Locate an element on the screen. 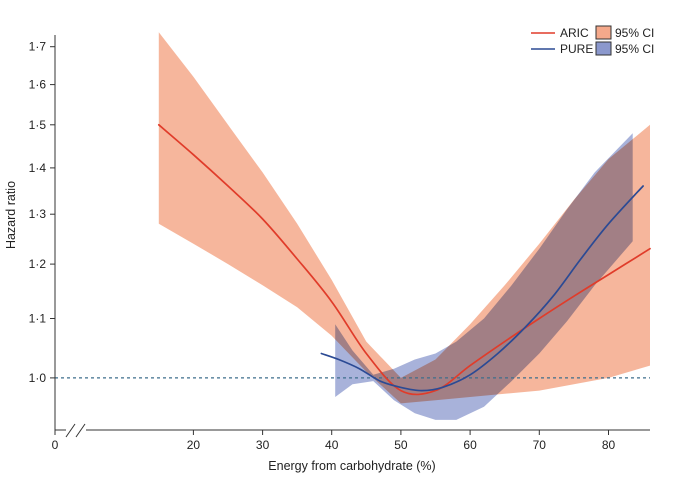  y-tick-label: 1·5 is located at coordinates (38, 125).